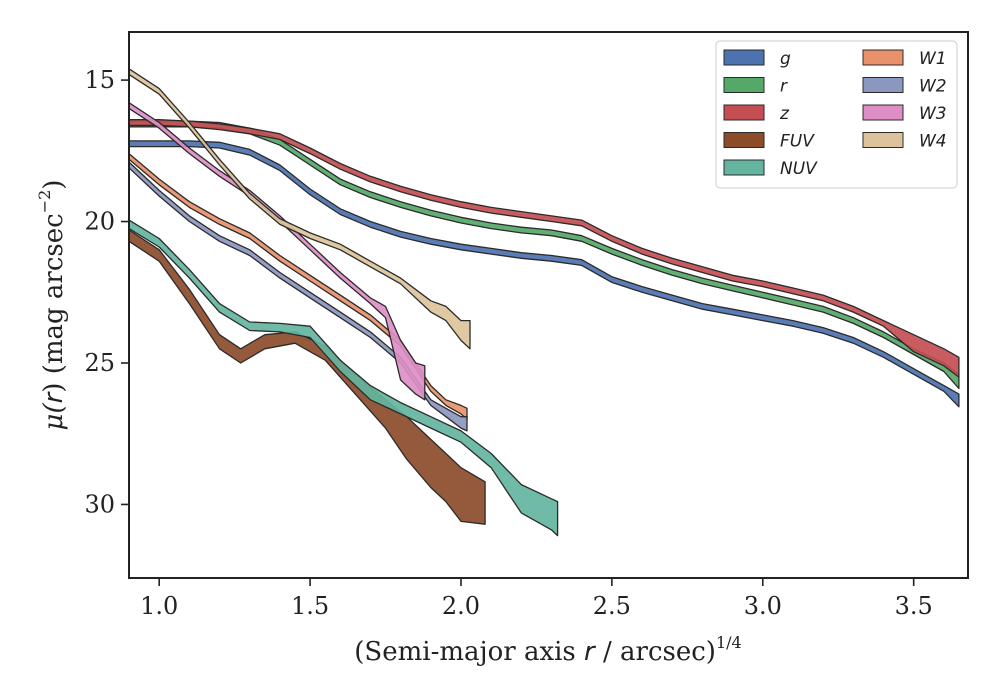 The height and width of the screenshot is (700, 1000). I want to click on x-axis-label-variable: r, so click(590, 652).